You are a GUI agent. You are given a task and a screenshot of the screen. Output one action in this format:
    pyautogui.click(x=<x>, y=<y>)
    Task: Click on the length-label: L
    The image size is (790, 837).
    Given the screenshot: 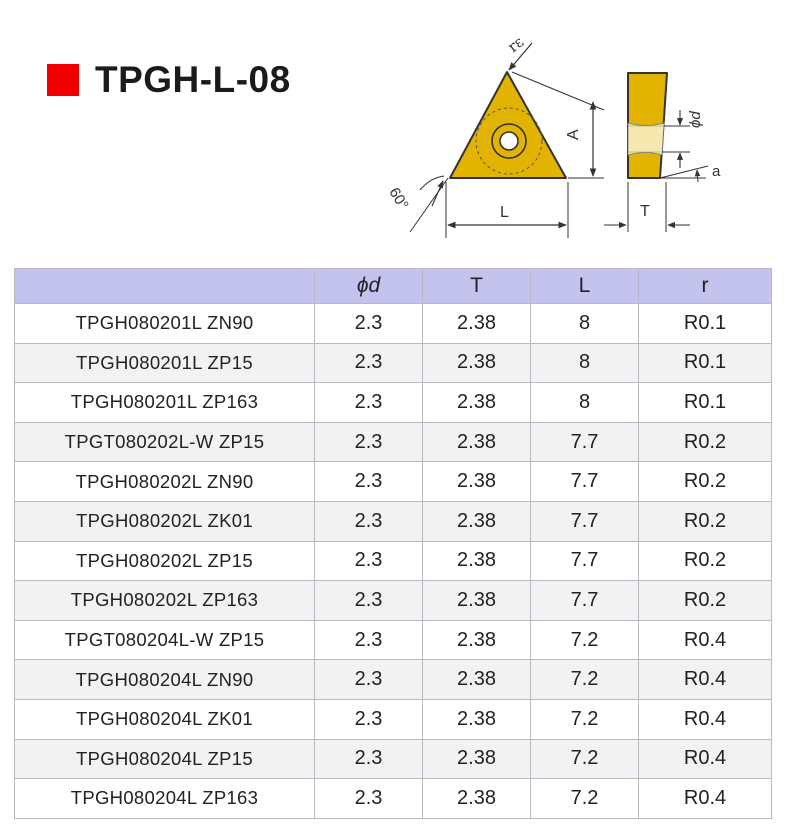 What is the action you would take?
    pyautogui.click(x=504, y=212)
    